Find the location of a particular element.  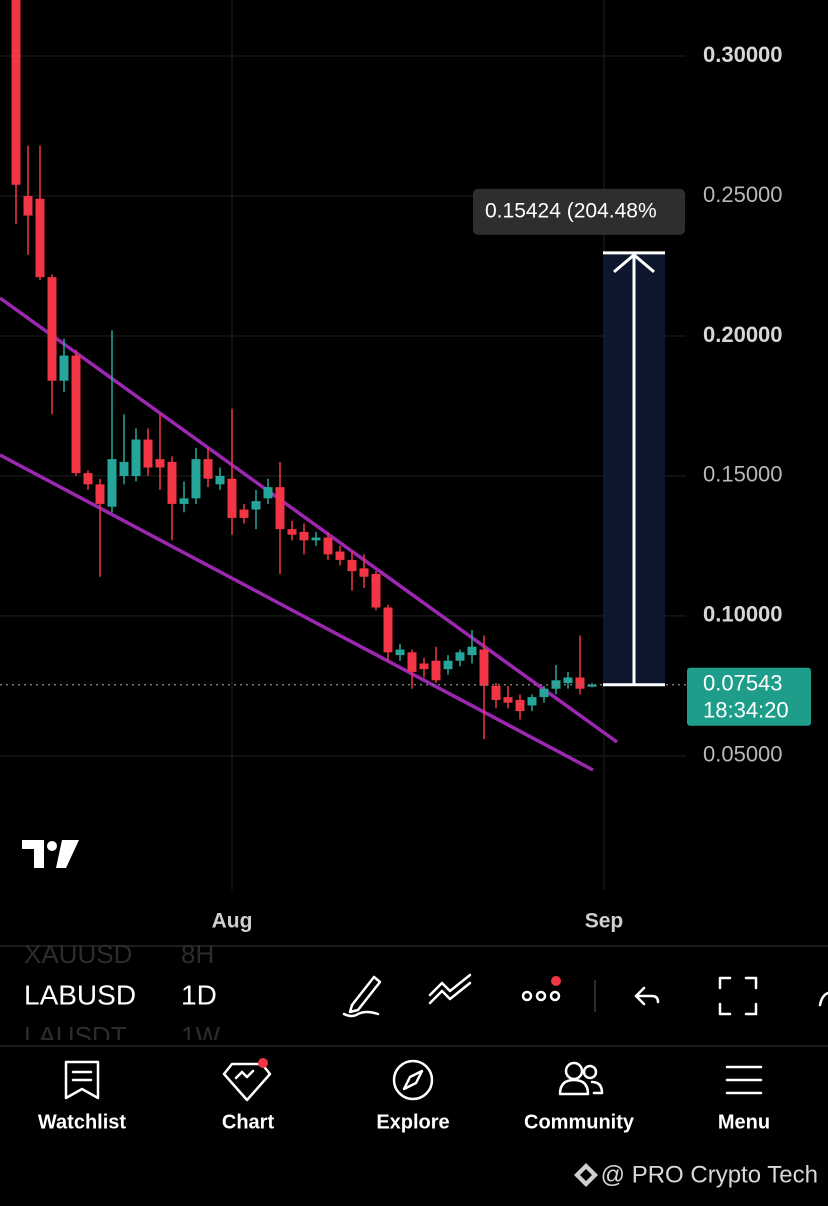

more-tools is located at coordinates (541, 996).